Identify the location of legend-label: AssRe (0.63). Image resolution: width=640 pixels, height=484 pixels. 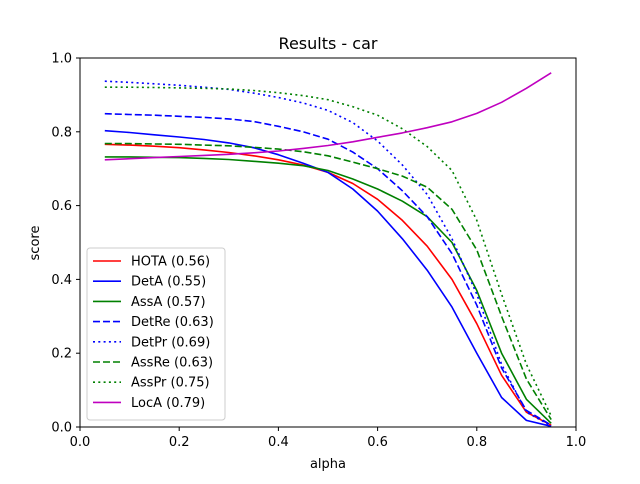
(172, 363).